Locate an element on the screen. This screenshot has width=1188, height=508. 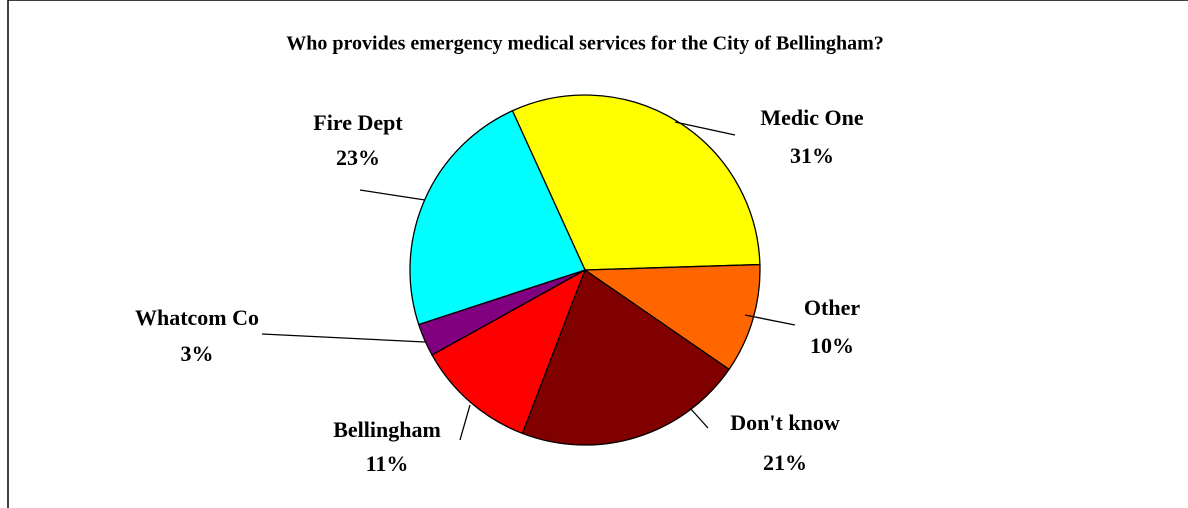
slice-label: Bellingham is located at coordinates (387, 429).